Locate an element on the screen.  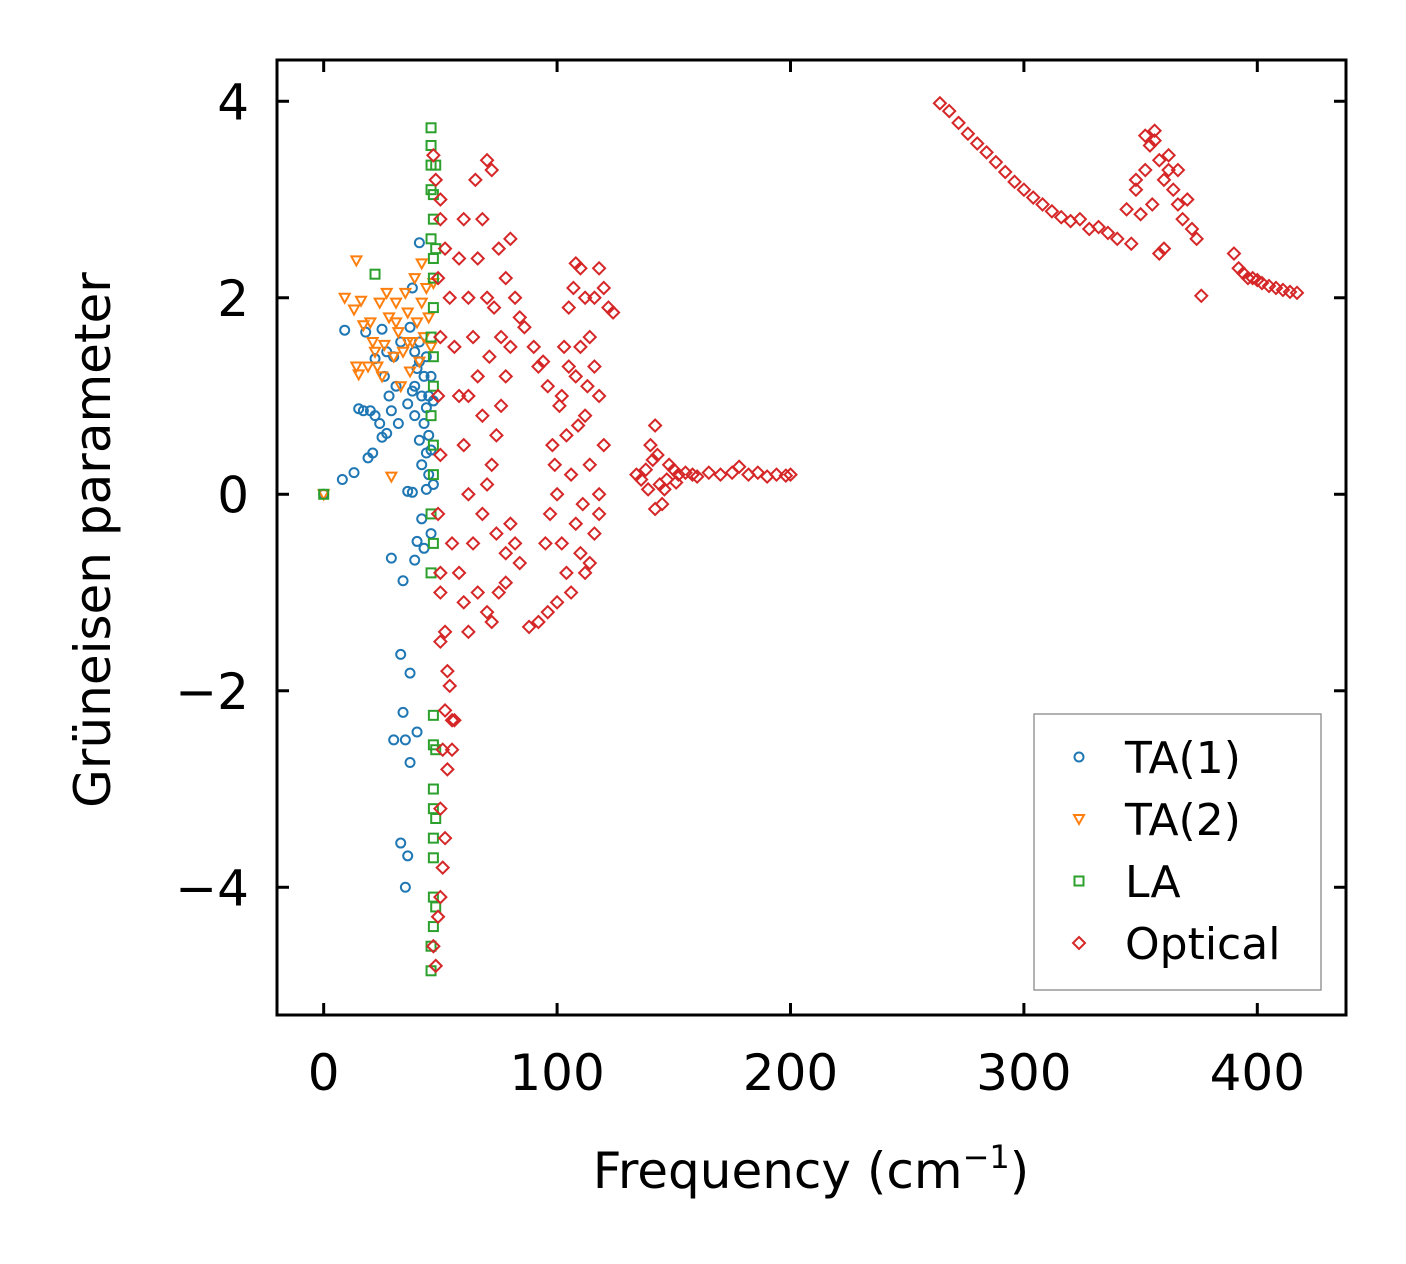
legend-label: TA(1) is located at coordinates (1182, 758).